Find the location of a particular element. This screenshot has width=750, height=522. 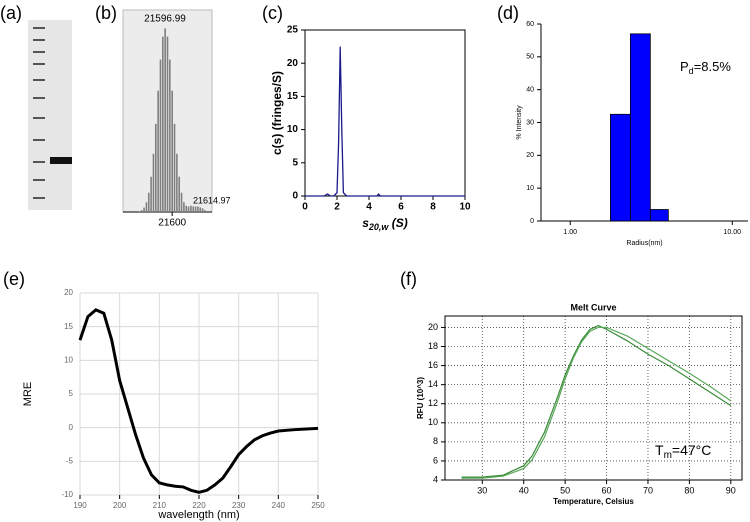

x-tick-label: 21600 is located at coordinates (172, 223).